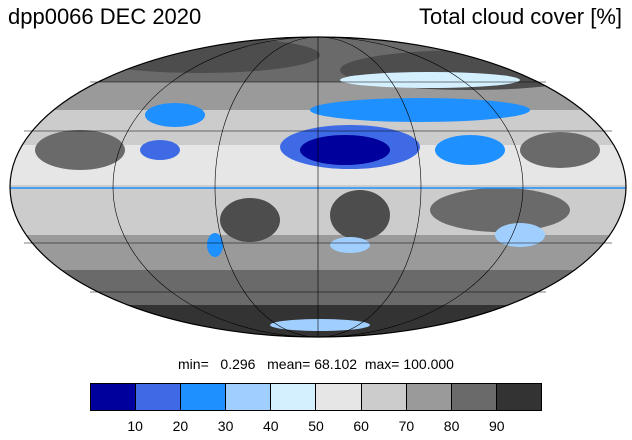  I want to click on plot-title: dpp0066 DEC 2020, so click(105, 16).